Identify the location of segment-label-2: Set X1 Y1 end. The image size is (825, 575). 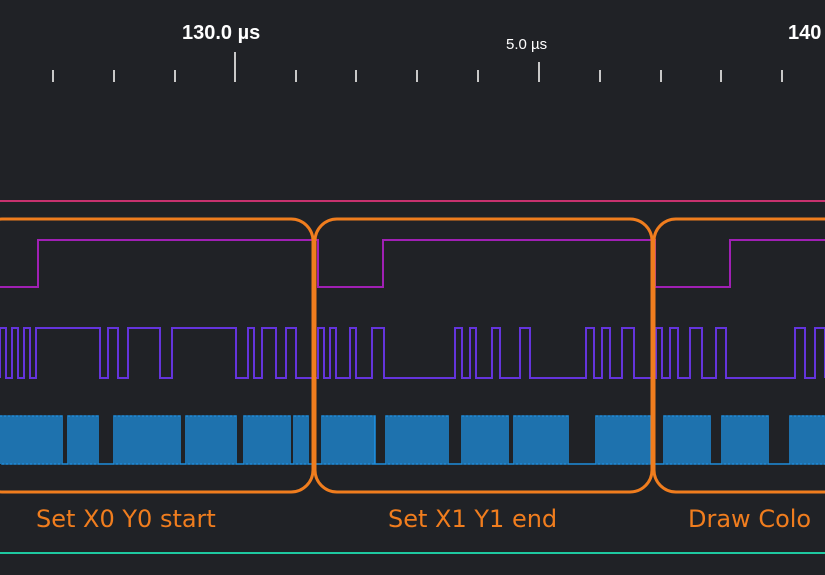
(473, 519).